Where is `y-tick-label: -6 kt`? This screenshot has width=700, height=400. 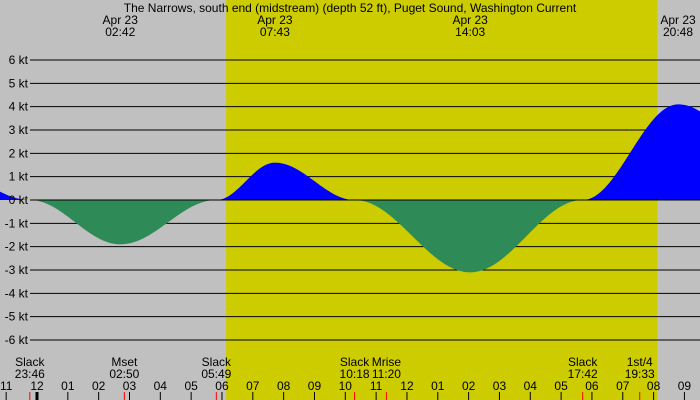
y-tick-label: -6 kt is located at coordinates (17, 340).